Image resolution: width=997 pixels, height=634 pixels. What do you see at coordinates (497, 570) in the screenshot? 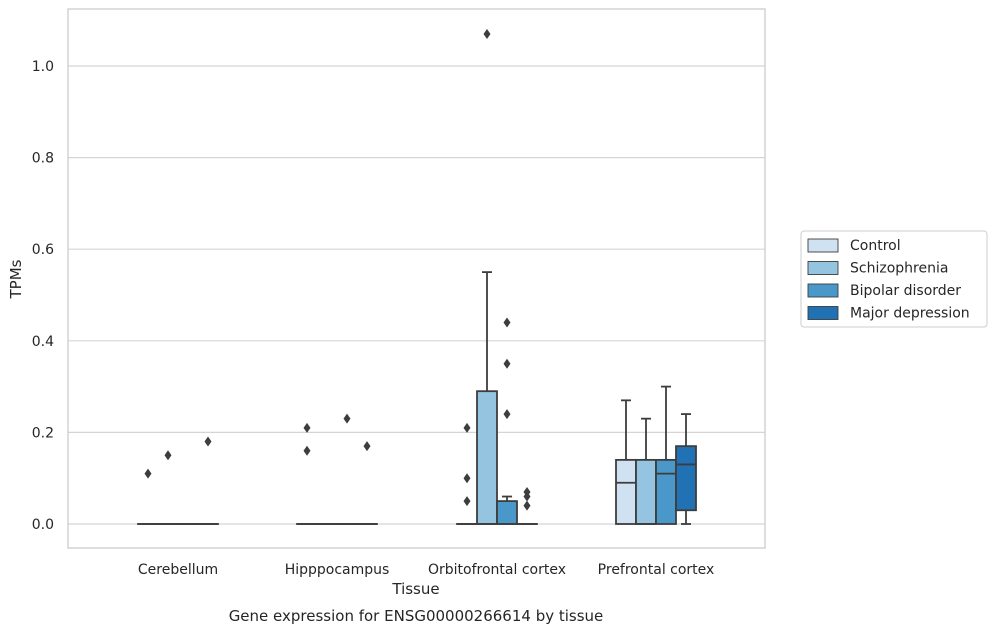
I see `x-tick-label: Orbitofrontal cortex` at bounding box center [497, 570].